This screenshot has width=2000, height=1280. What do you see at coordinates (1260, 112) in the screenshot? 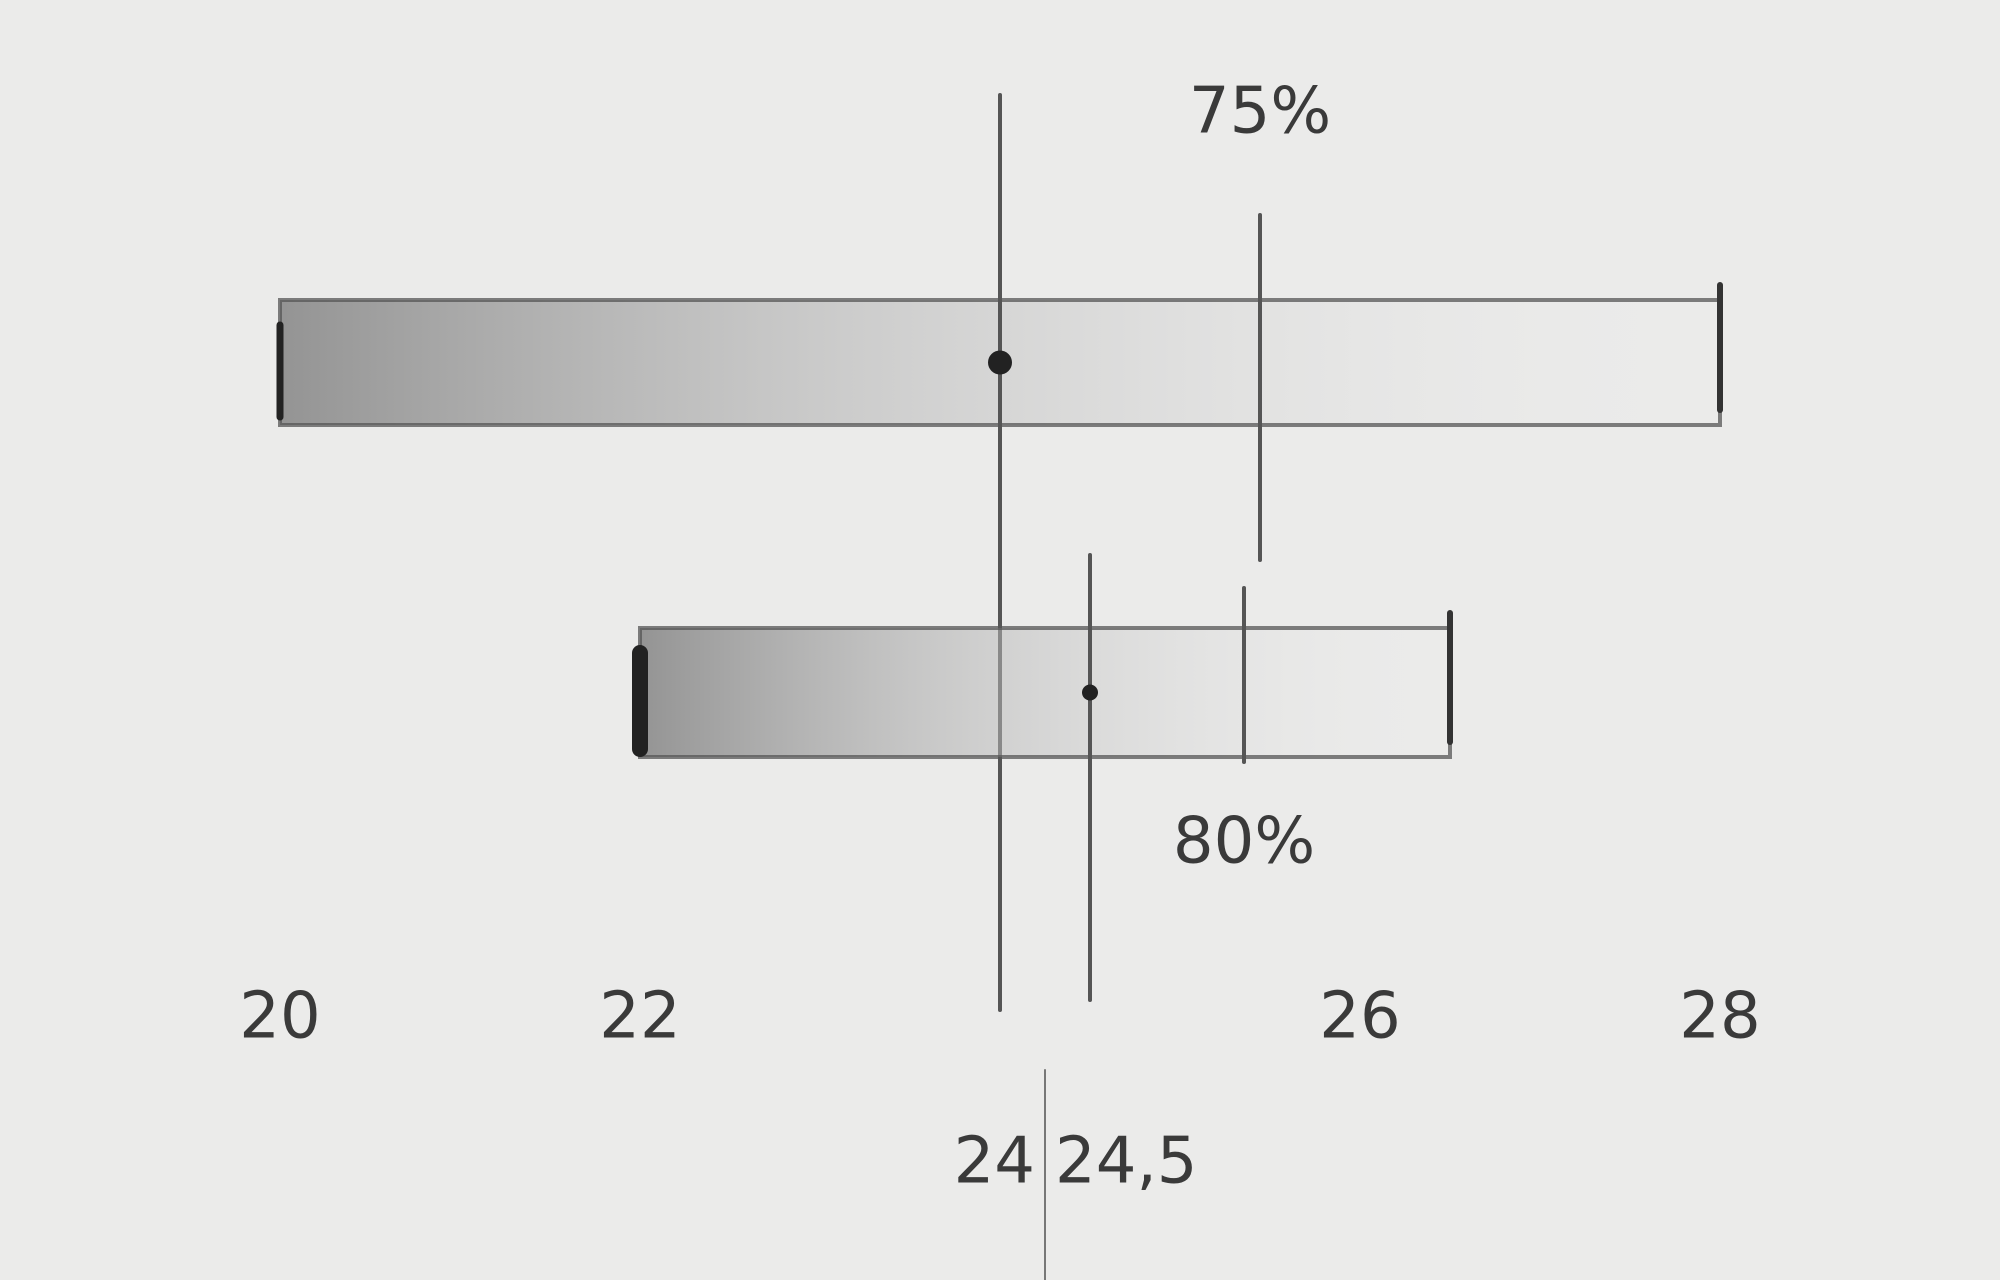
I see `threshold-label: 75%` at bounding box center [1260, 112].